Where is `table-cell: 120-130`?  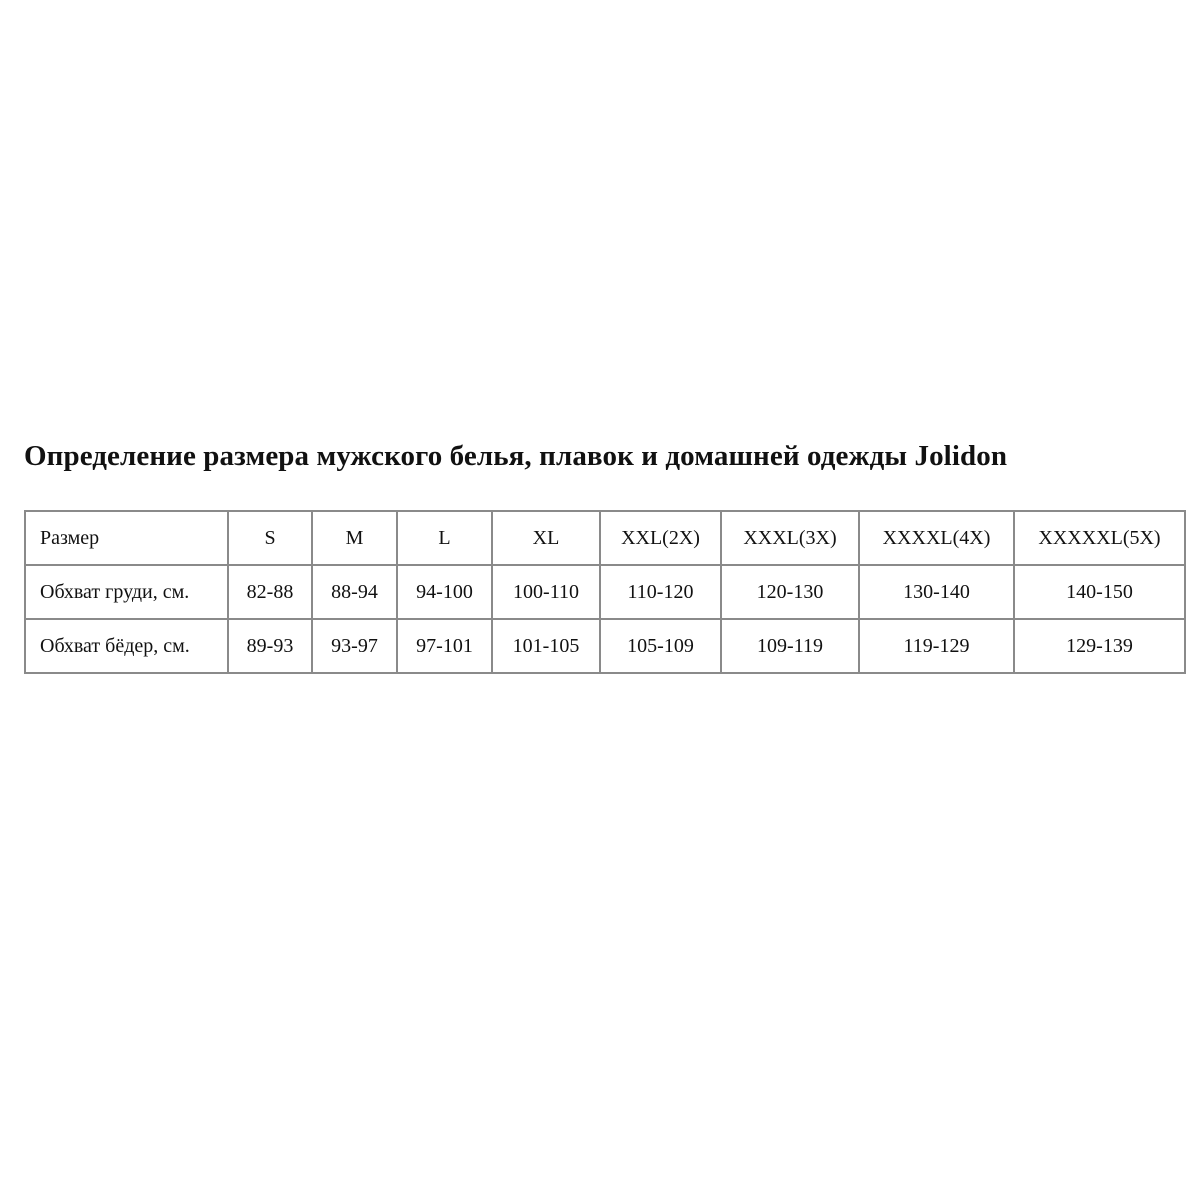
table-cell: 120-130 is located at coordinates (790, 592).